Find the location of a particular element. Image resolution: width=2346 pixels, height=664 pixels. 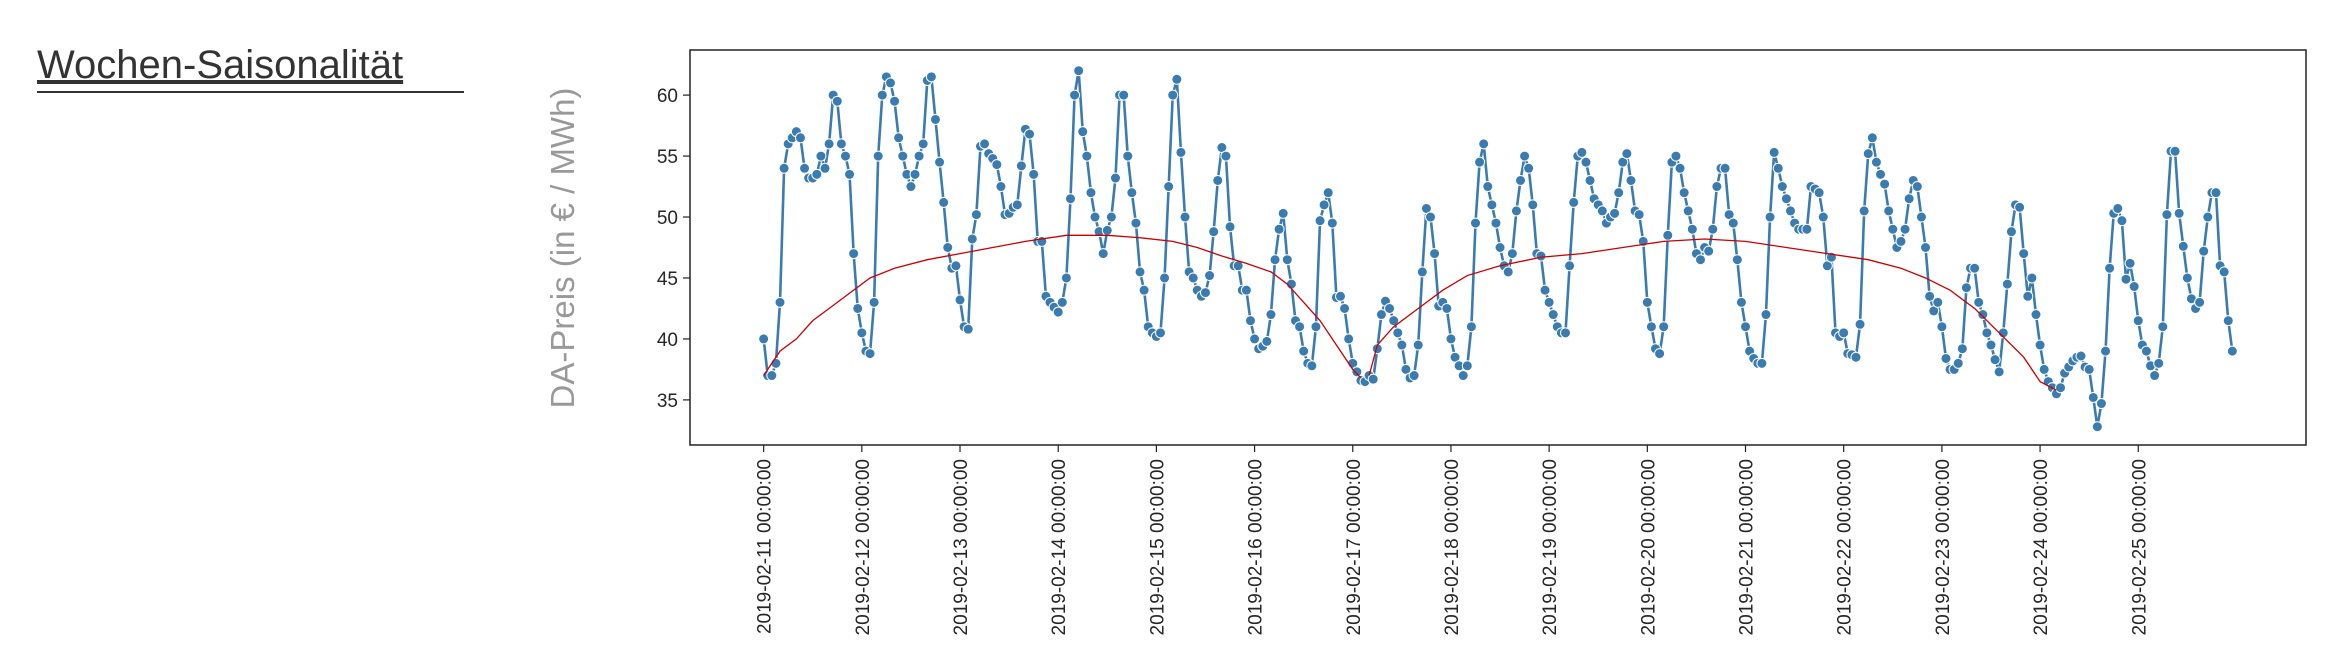

x-tick-label: 2019-02-22 00:00:00 is located at coordinates (1845, 547).